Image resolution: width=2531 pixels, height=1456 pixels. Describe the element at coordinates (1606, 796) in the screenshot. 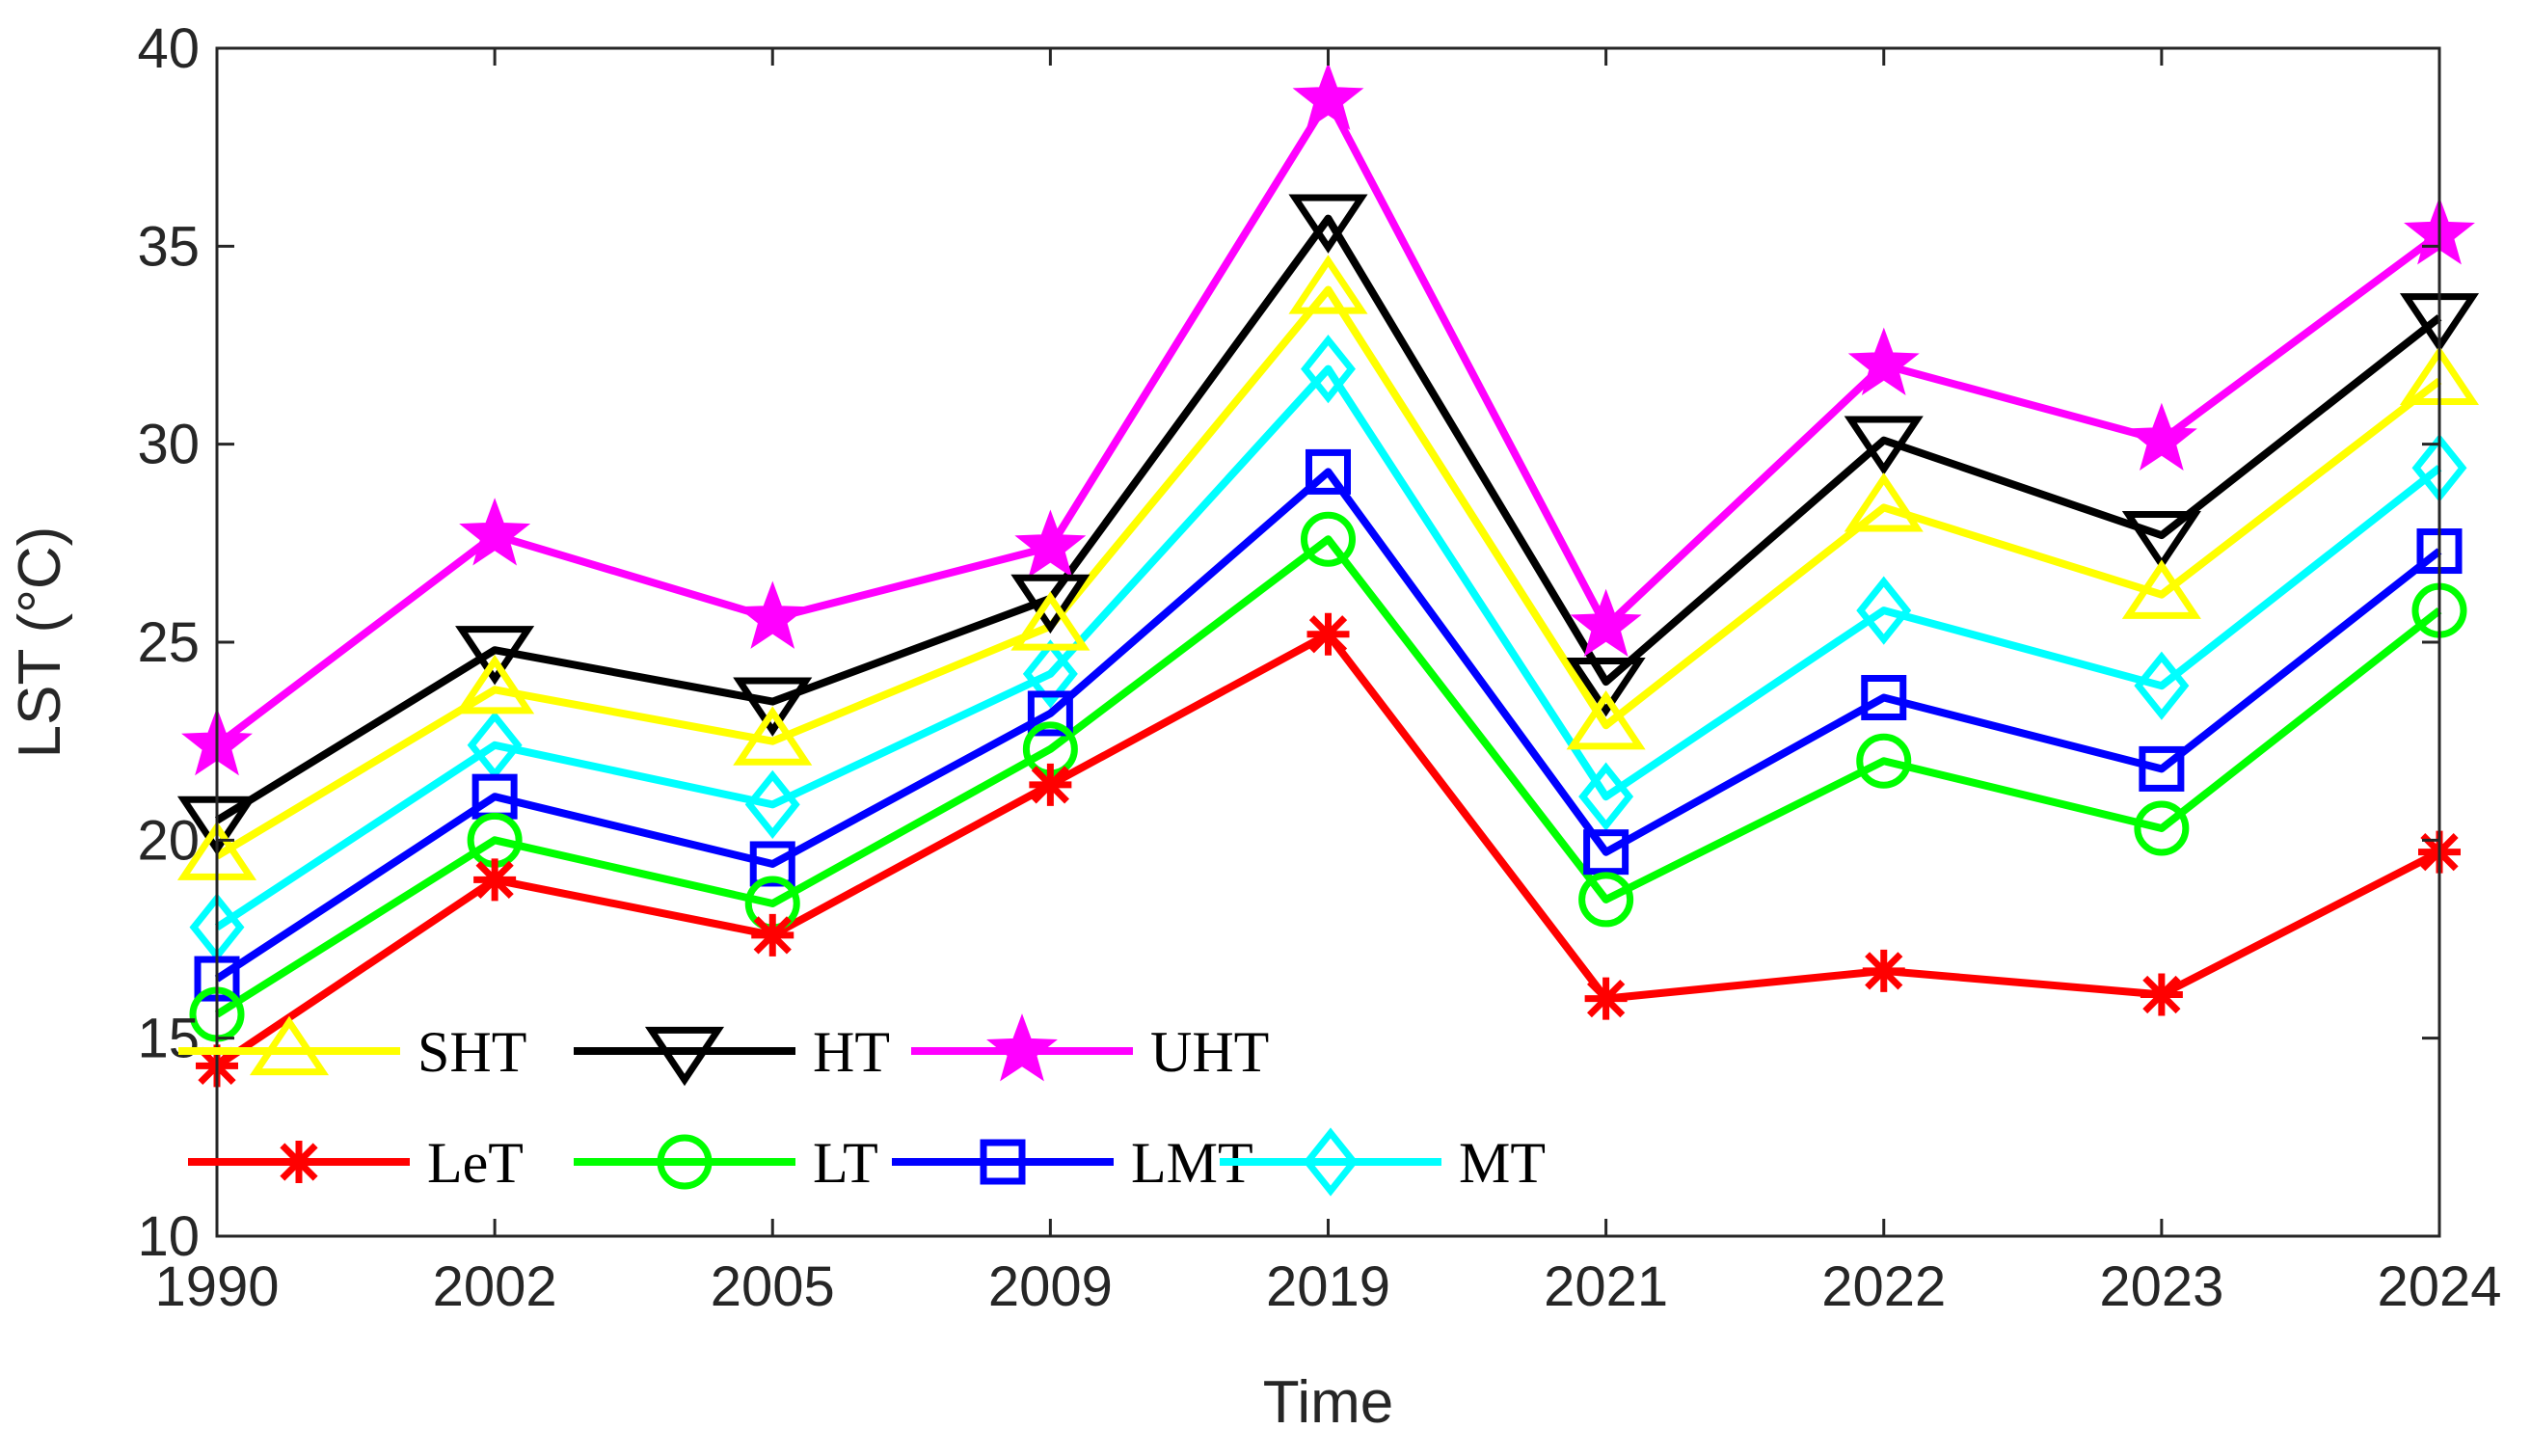

I see `point-mt-2021` at that location.